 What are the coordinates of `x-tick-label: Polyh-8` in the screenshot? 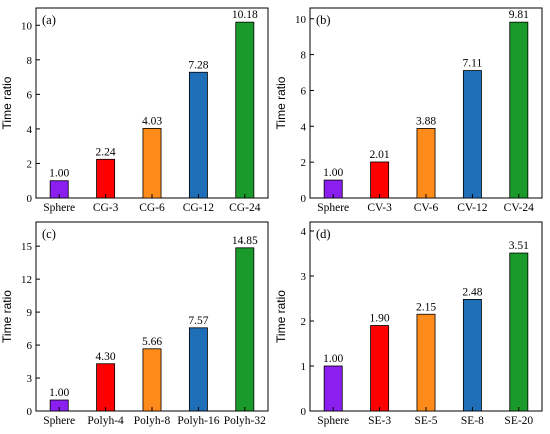 It's located at (152, 421).